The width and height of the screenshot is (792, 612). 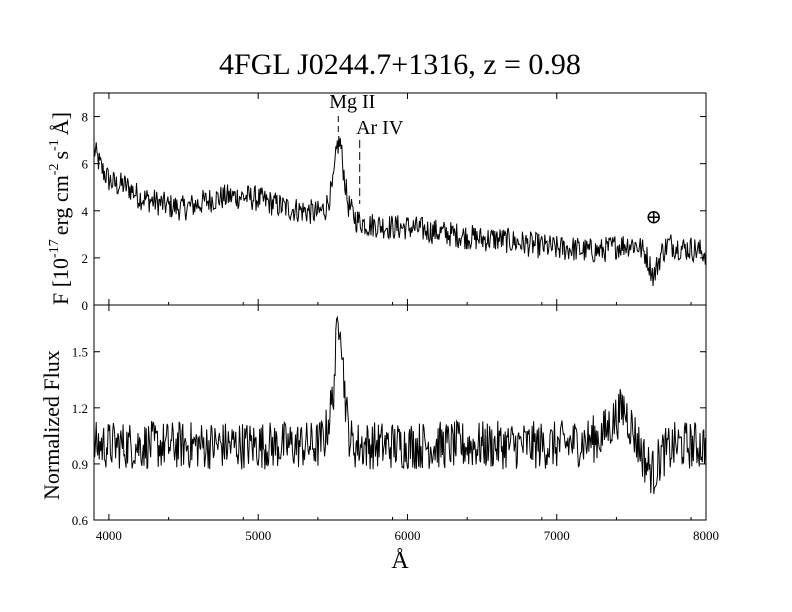 I want to click on ylabel-part-1: F [10, so click(x=60, y=281).